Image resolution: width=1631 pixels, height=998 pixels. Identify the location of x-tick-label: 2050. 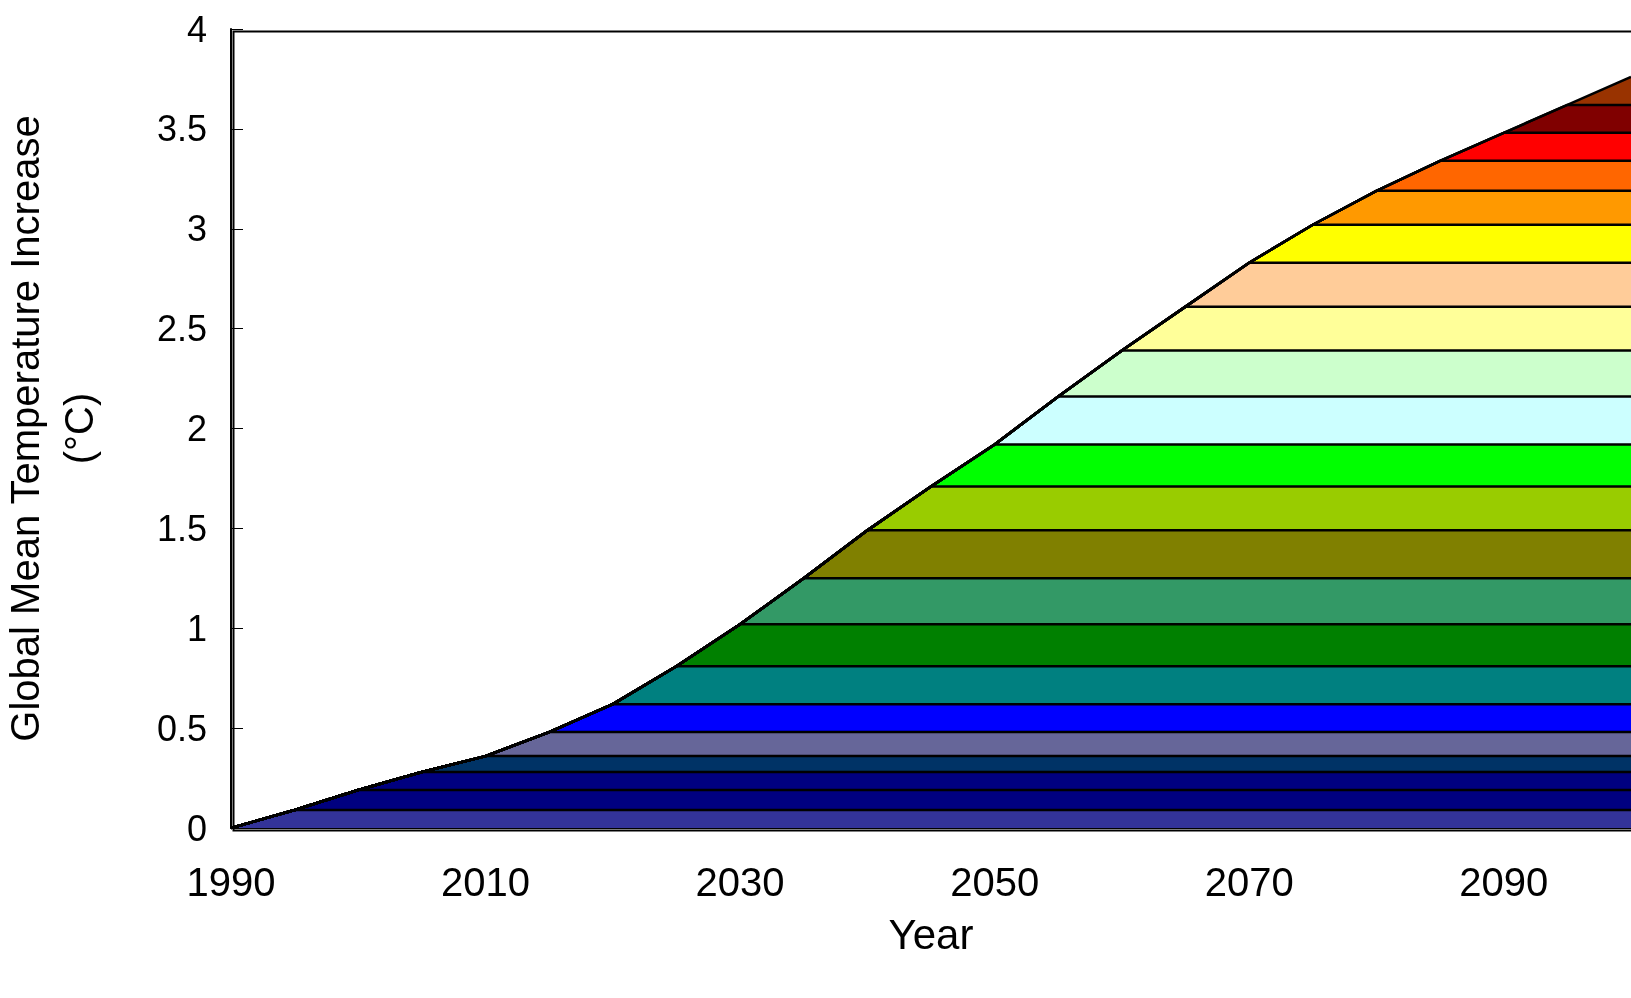
(995, 882).